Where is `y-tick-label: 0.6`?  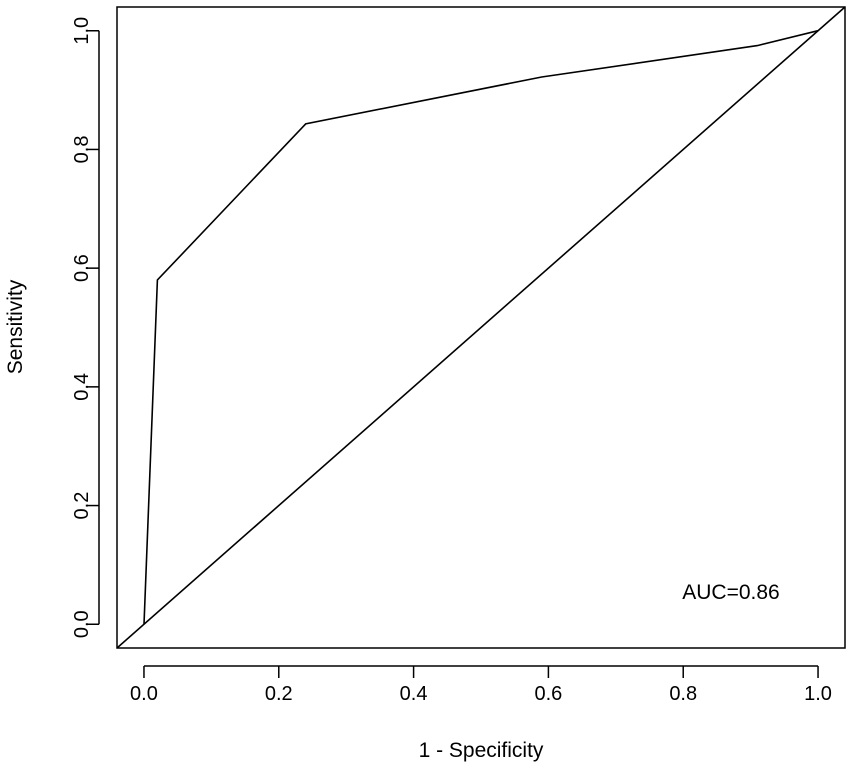 y-tick-label: 0.6 is located at coordinates (82, 268).